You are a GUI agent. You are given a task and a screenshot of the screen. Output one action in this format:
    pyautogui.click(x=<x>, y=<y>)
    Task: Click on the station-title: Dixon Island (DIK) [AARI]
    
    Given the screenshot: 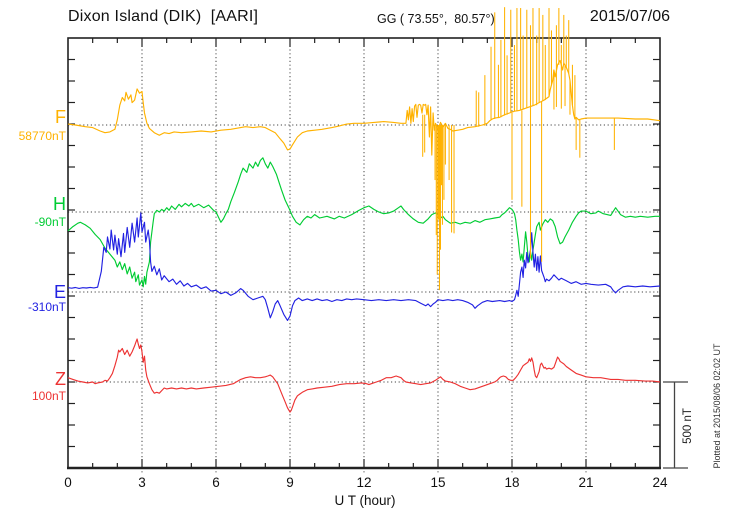 What is the action you would take?
    pyautogui.click(x=163, y=16)
    